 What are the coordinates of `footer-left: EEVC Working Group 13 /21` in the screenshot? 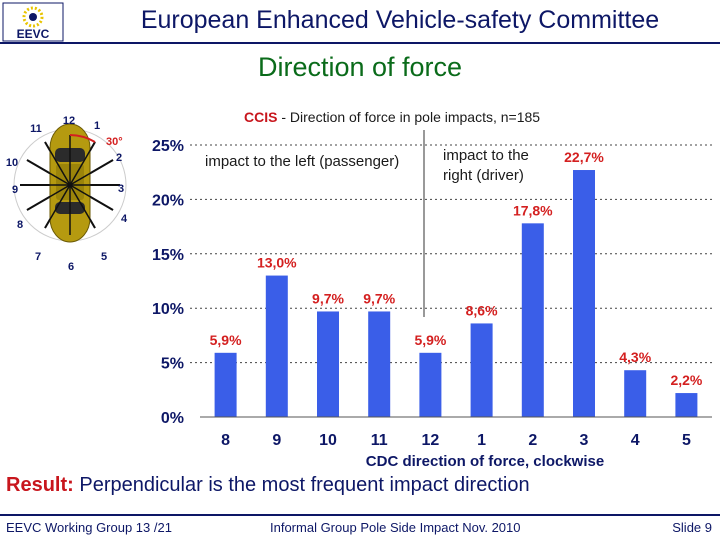 It's located at (89, 527).